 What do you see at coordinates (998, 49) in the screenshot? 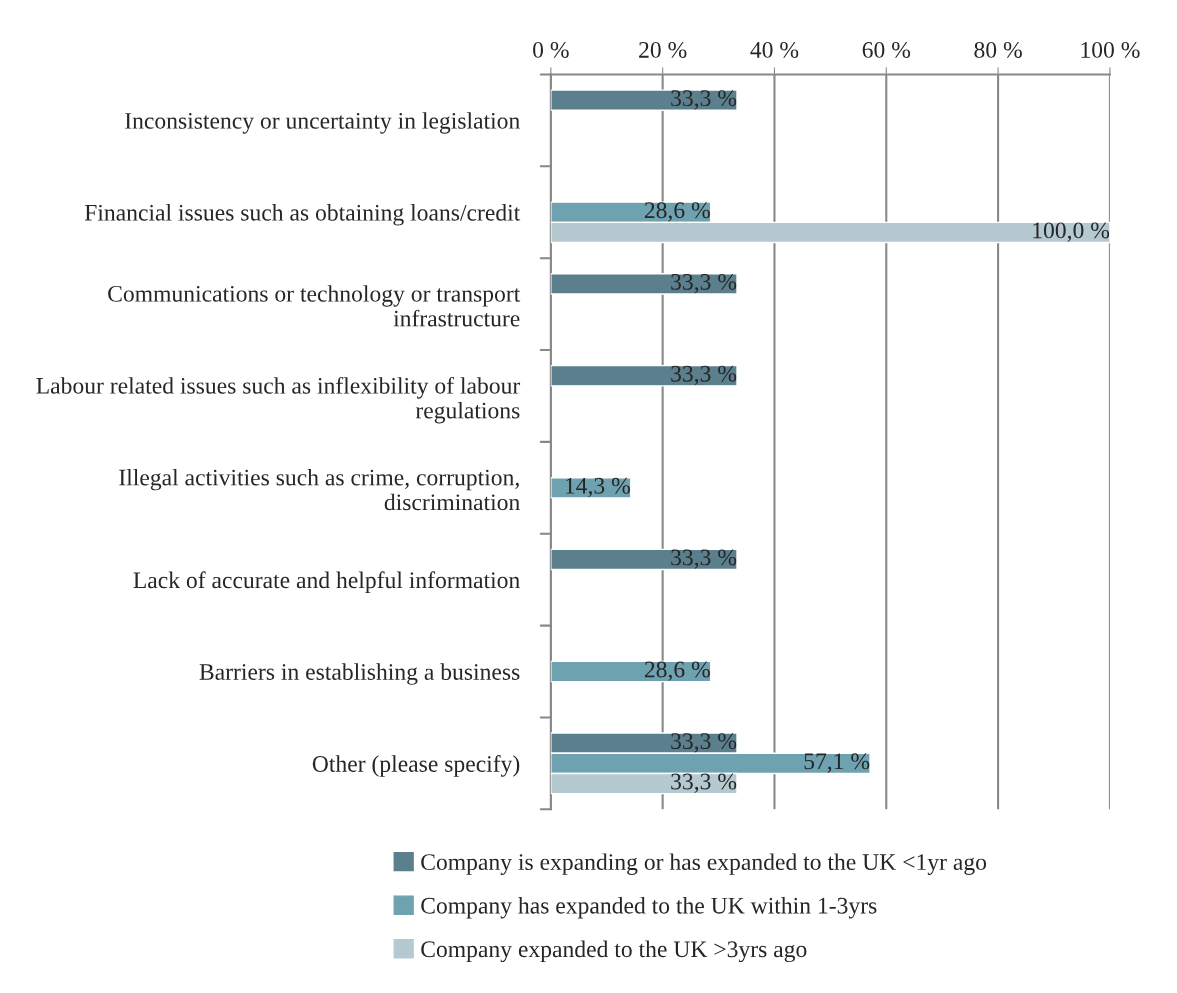
I see `x-tick-label: 80 %` at bounding box center [998, 49].